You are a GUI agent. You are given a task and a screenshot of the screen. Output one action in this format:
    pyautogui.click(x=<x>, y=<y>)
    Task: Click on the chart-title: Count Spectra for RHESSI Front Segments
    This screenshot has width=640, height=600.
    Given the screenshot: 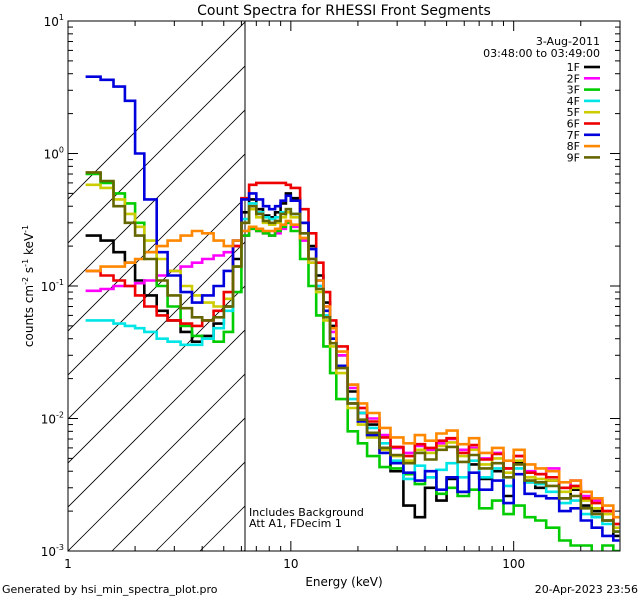 What is the action you would take?
    pyautogui.click(x=344, y=11)
    